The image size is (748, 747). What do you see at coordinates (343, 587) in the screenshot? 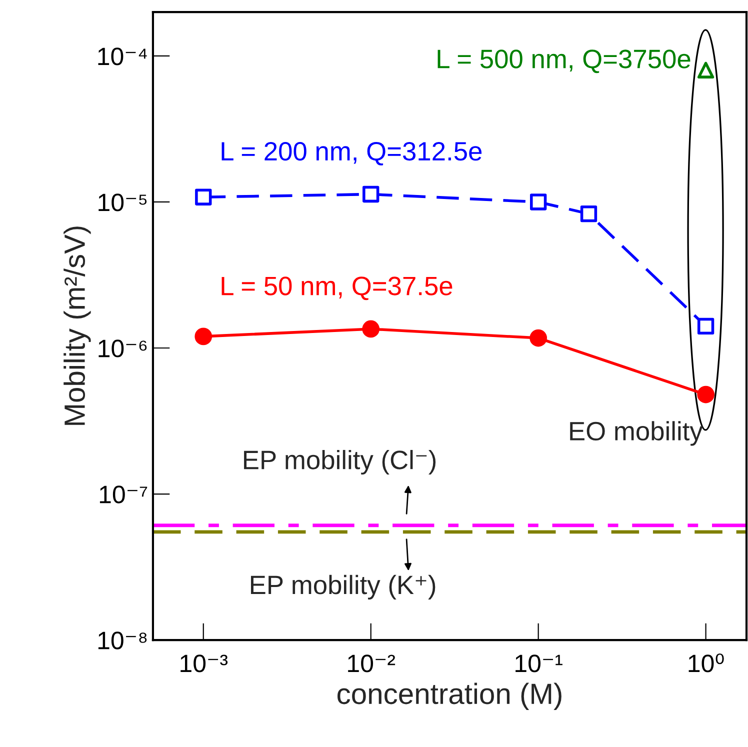
I see `annotation: EP mobility (K⁺)` at bounding box center [343, 587].